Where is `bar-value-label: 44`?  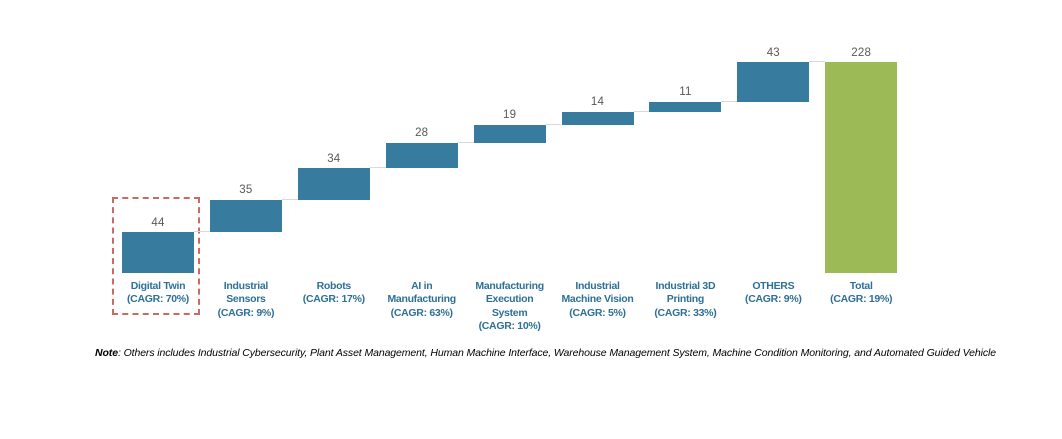 bar-value-label: 44 is located at coordinates (158, 222).